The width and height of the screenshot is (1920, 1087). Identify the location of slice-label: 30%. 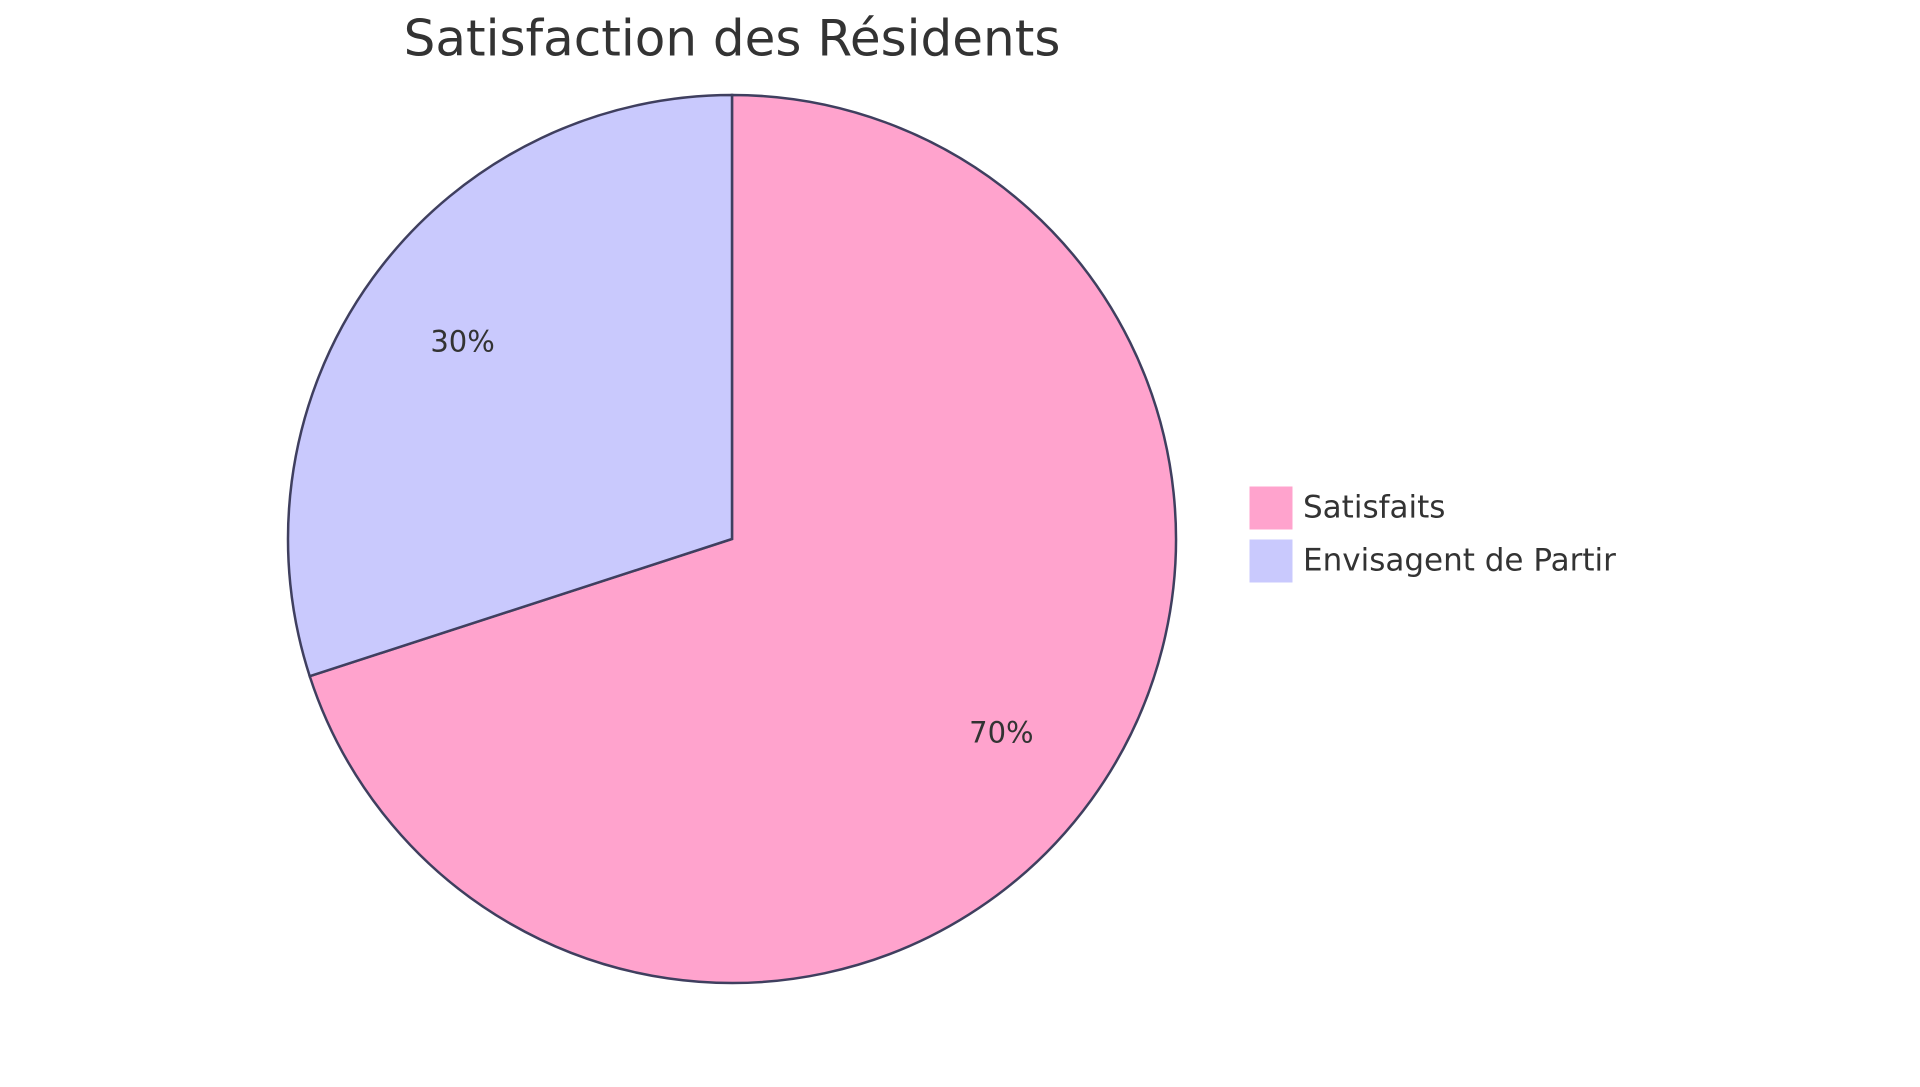
(462, 341).